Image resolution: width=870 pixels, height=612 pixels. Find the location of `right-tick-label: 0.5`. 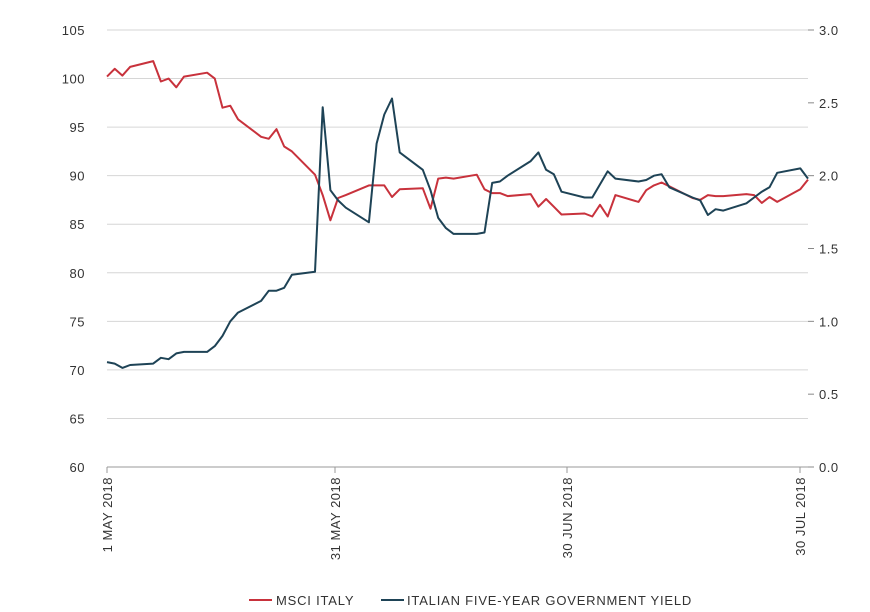

right-tick-label: 0.5 is located at coordinates (829, 394).